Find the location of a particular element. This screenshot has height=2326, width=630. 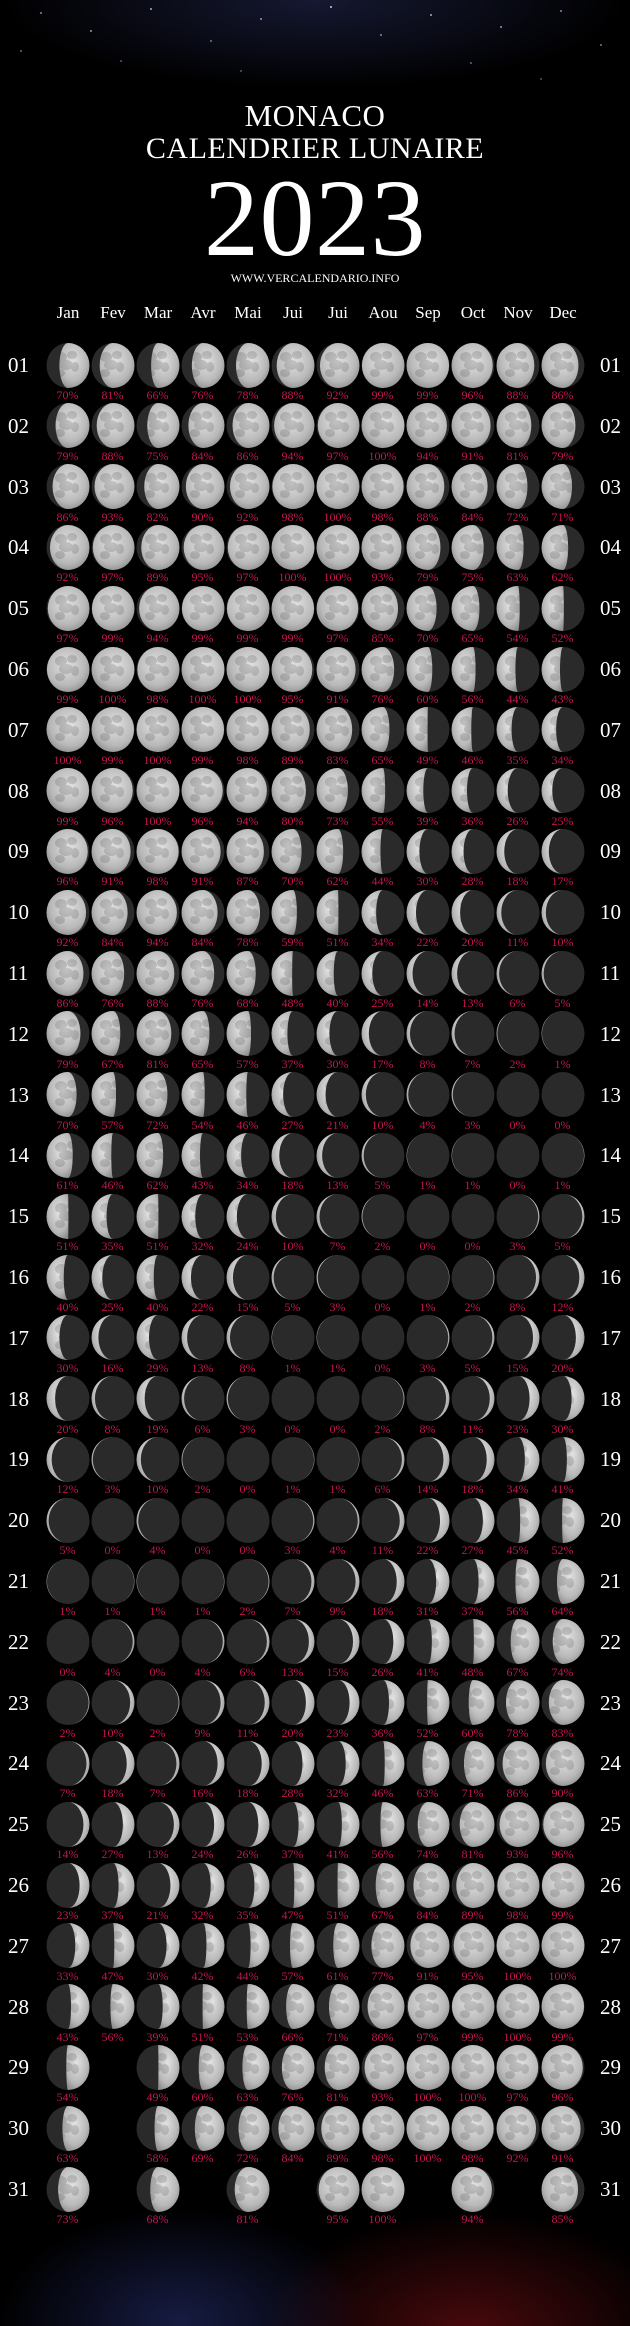

month-header-5: Mai is located at coordinates (248, 312).